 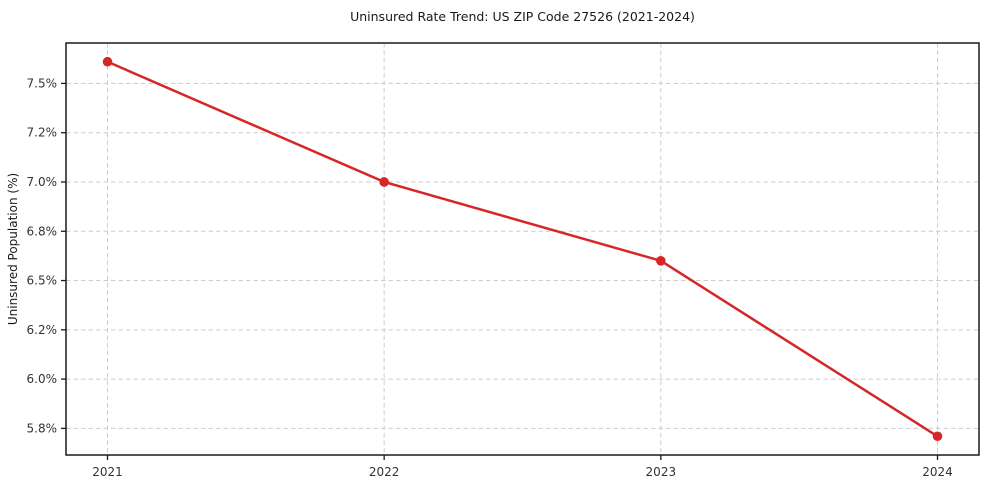 What do you see at coordinates (661, 472) in the screenshot?
I see `x-tick-label: 2023` at bounding box center [661, 472].